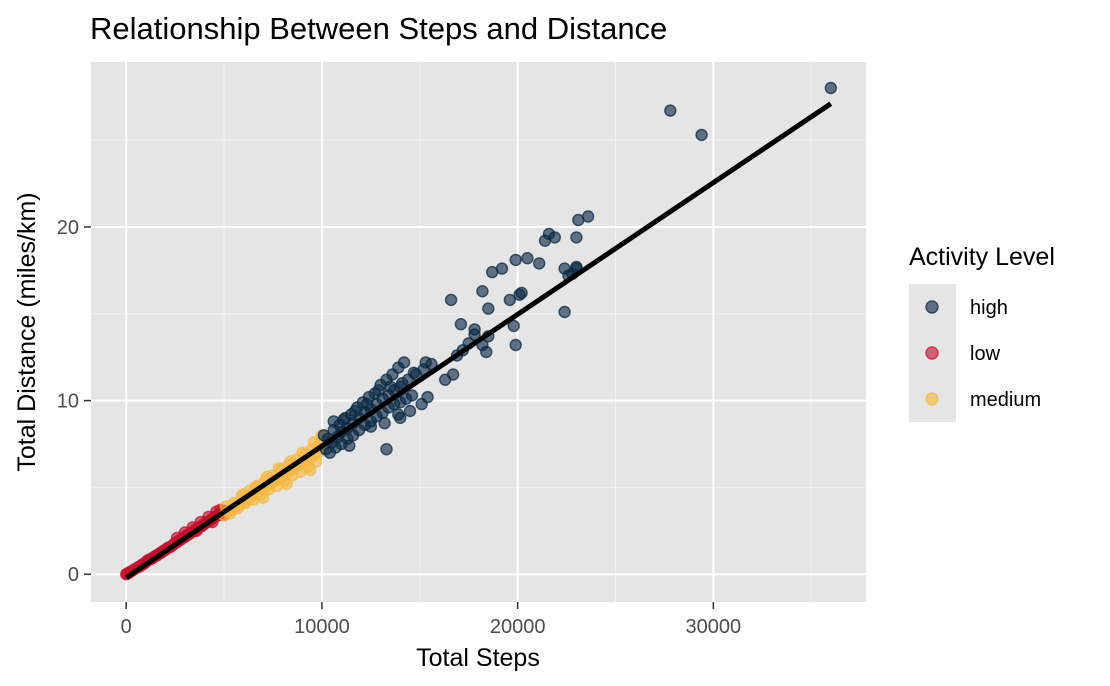 This screenshot has width=1110, height=686. I want to click on y-tick-label: 0, so click(73, 575).